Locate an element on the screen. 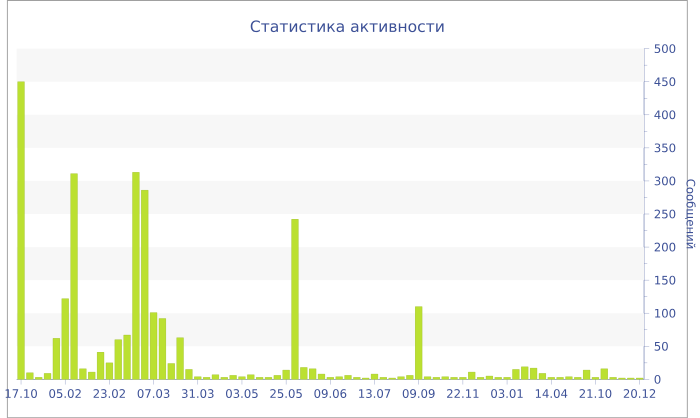 This screenshot has height=418, width=700. x-tick-label: 05.02 is located at coordinates (65, 393).